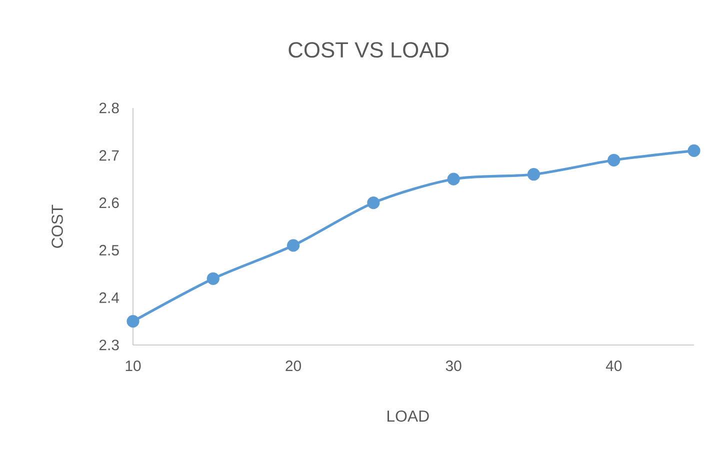 This screenshot has height=461, width=728. Describe the element at coordinates (109, 250) in the screenshot. I see `y-tick-label: 2.5` at that location.